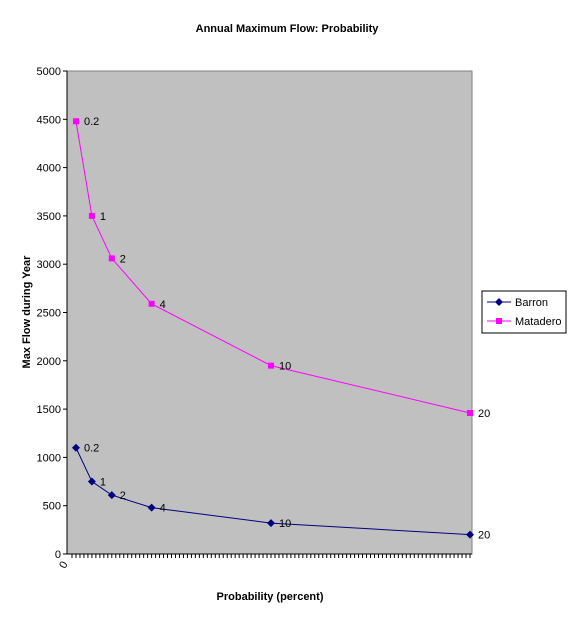 The width and height of the screenshot is (575, 628). Describe the element at coordinates (484, 536) in the screenshot. I see `data-label-barron: 20` at that location.